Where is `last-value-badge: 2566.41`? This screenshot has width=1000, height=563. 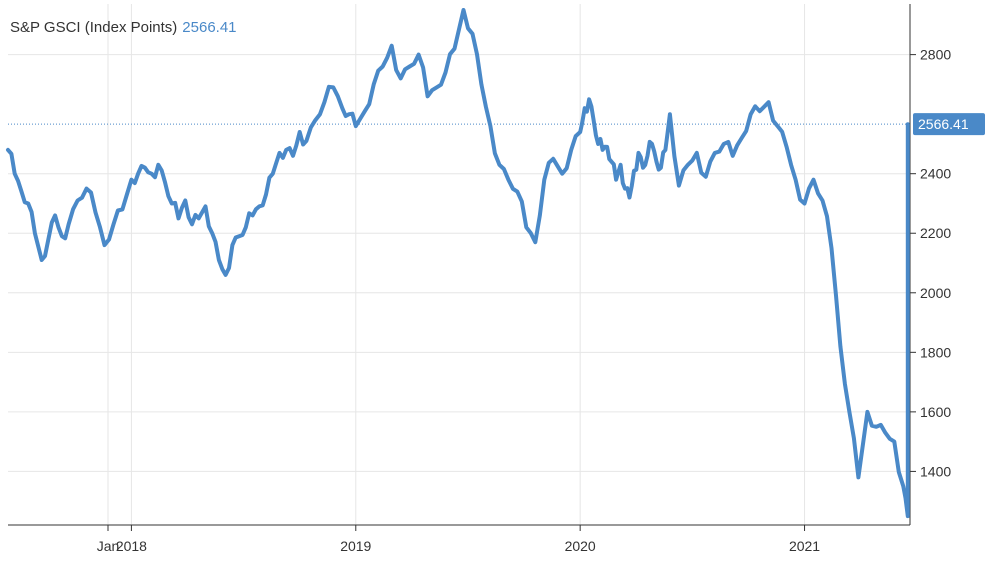 last-value-badge: 2566.41 is located at coordinates (949, 124).